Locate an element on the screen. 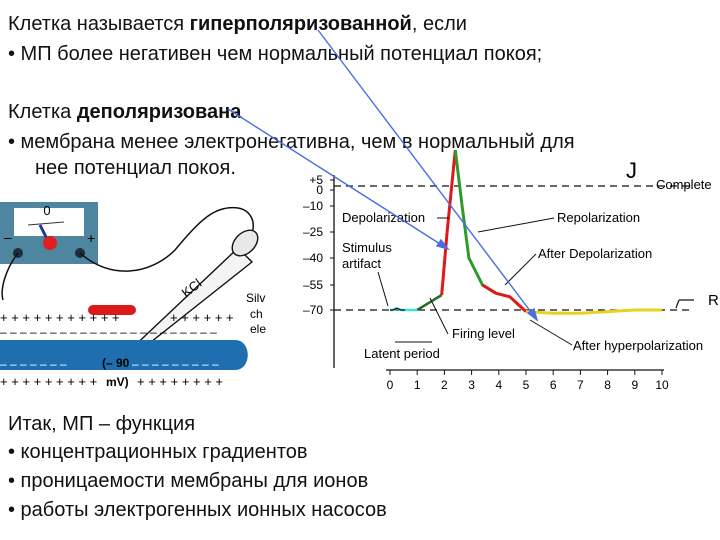  definition-depolarized: Клетка деполяризована is located at coordinates (124, 112).